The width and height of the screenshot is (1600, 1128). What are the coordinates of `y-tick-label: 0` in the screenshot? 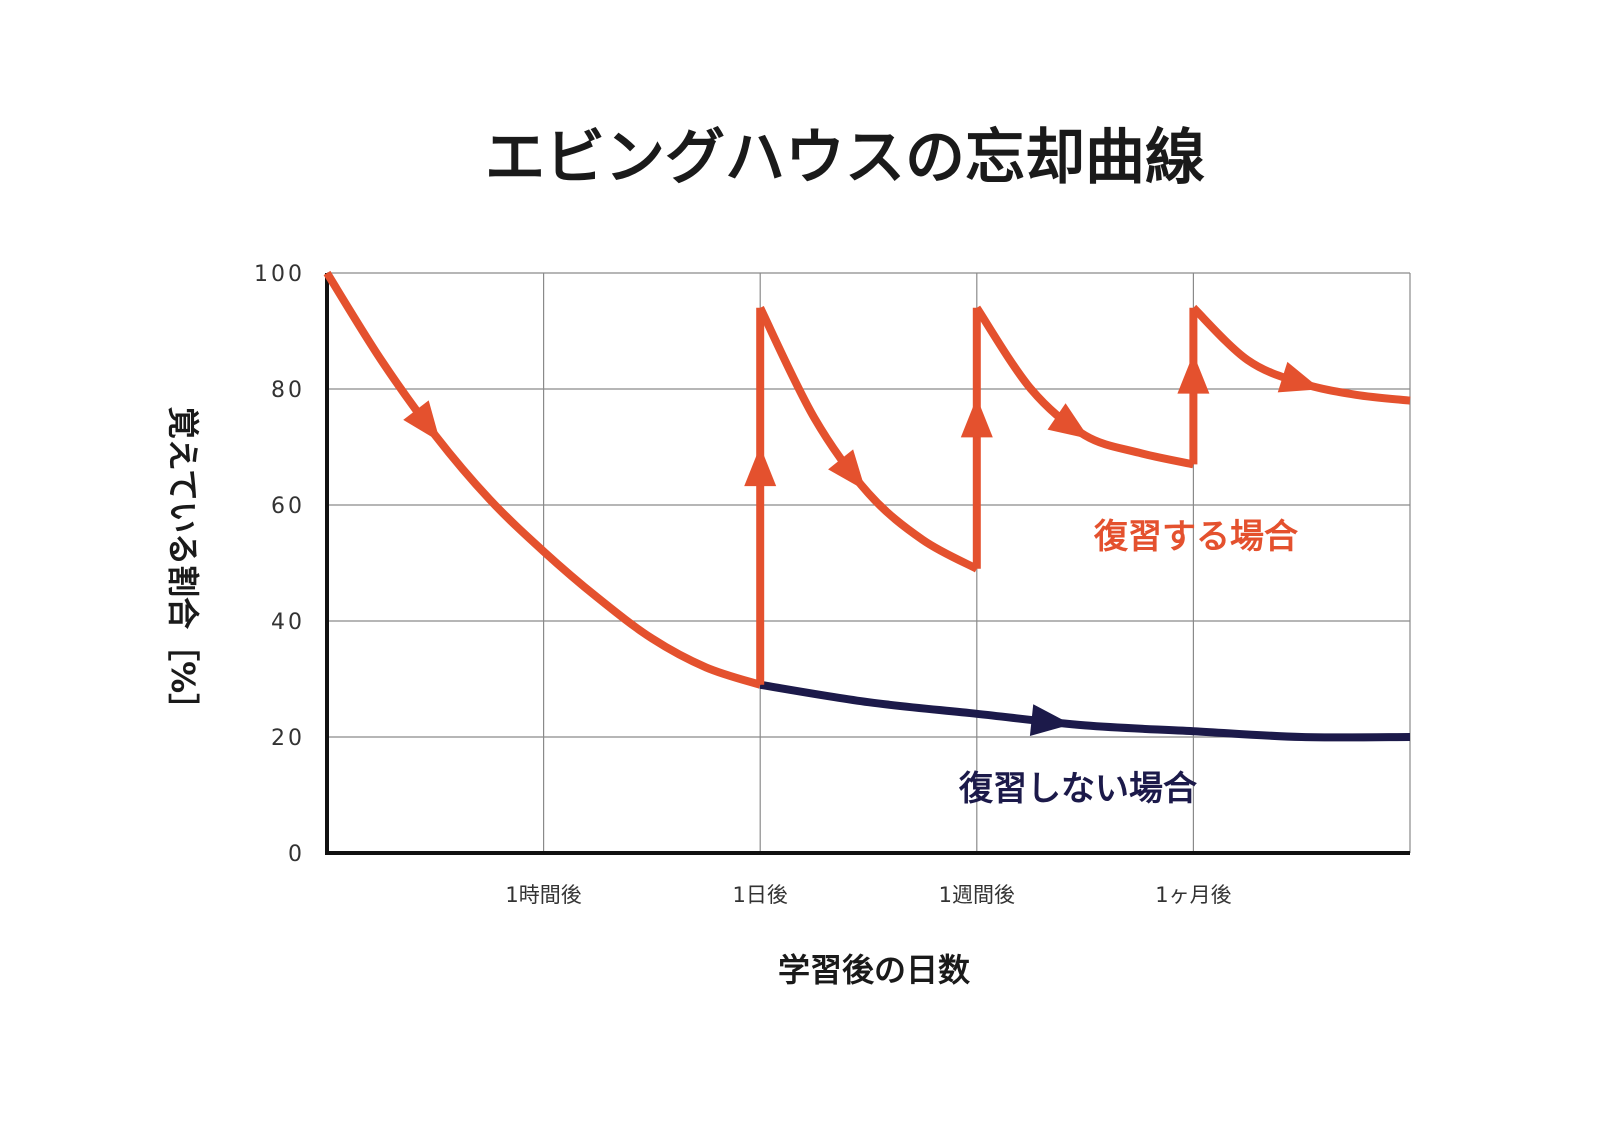 It's located at (296, 854).